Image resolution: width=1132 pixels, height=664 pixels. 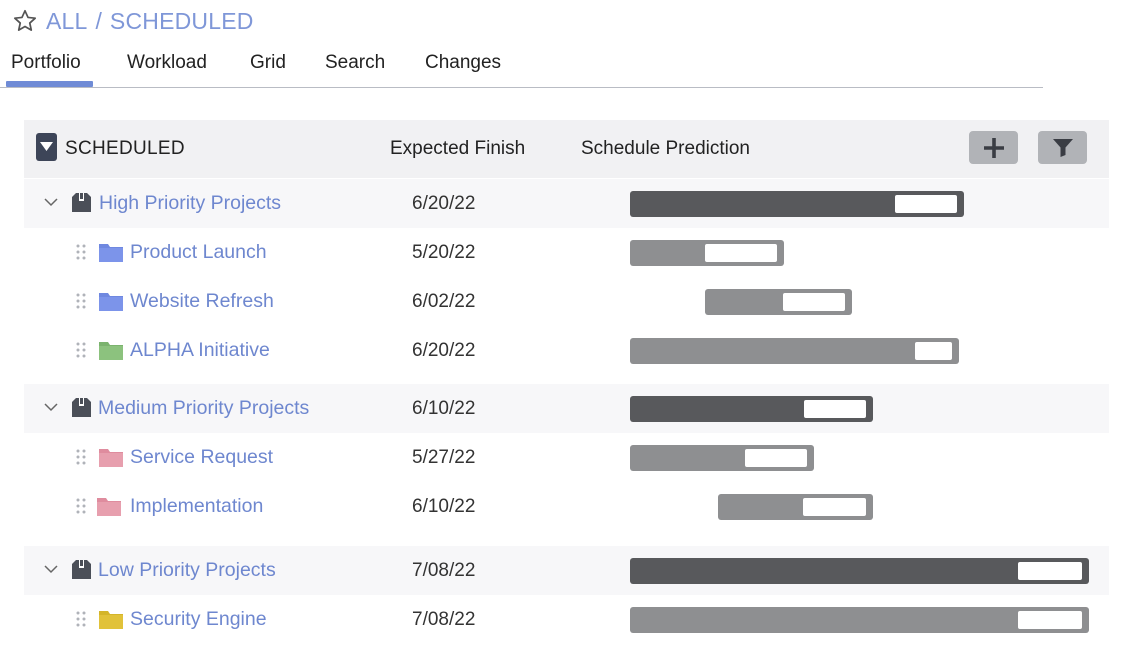 What do you see at coordinates (197, 506) in the screenshot?
I see `row-name-link: Implementation` at bounding box center [197, 506].